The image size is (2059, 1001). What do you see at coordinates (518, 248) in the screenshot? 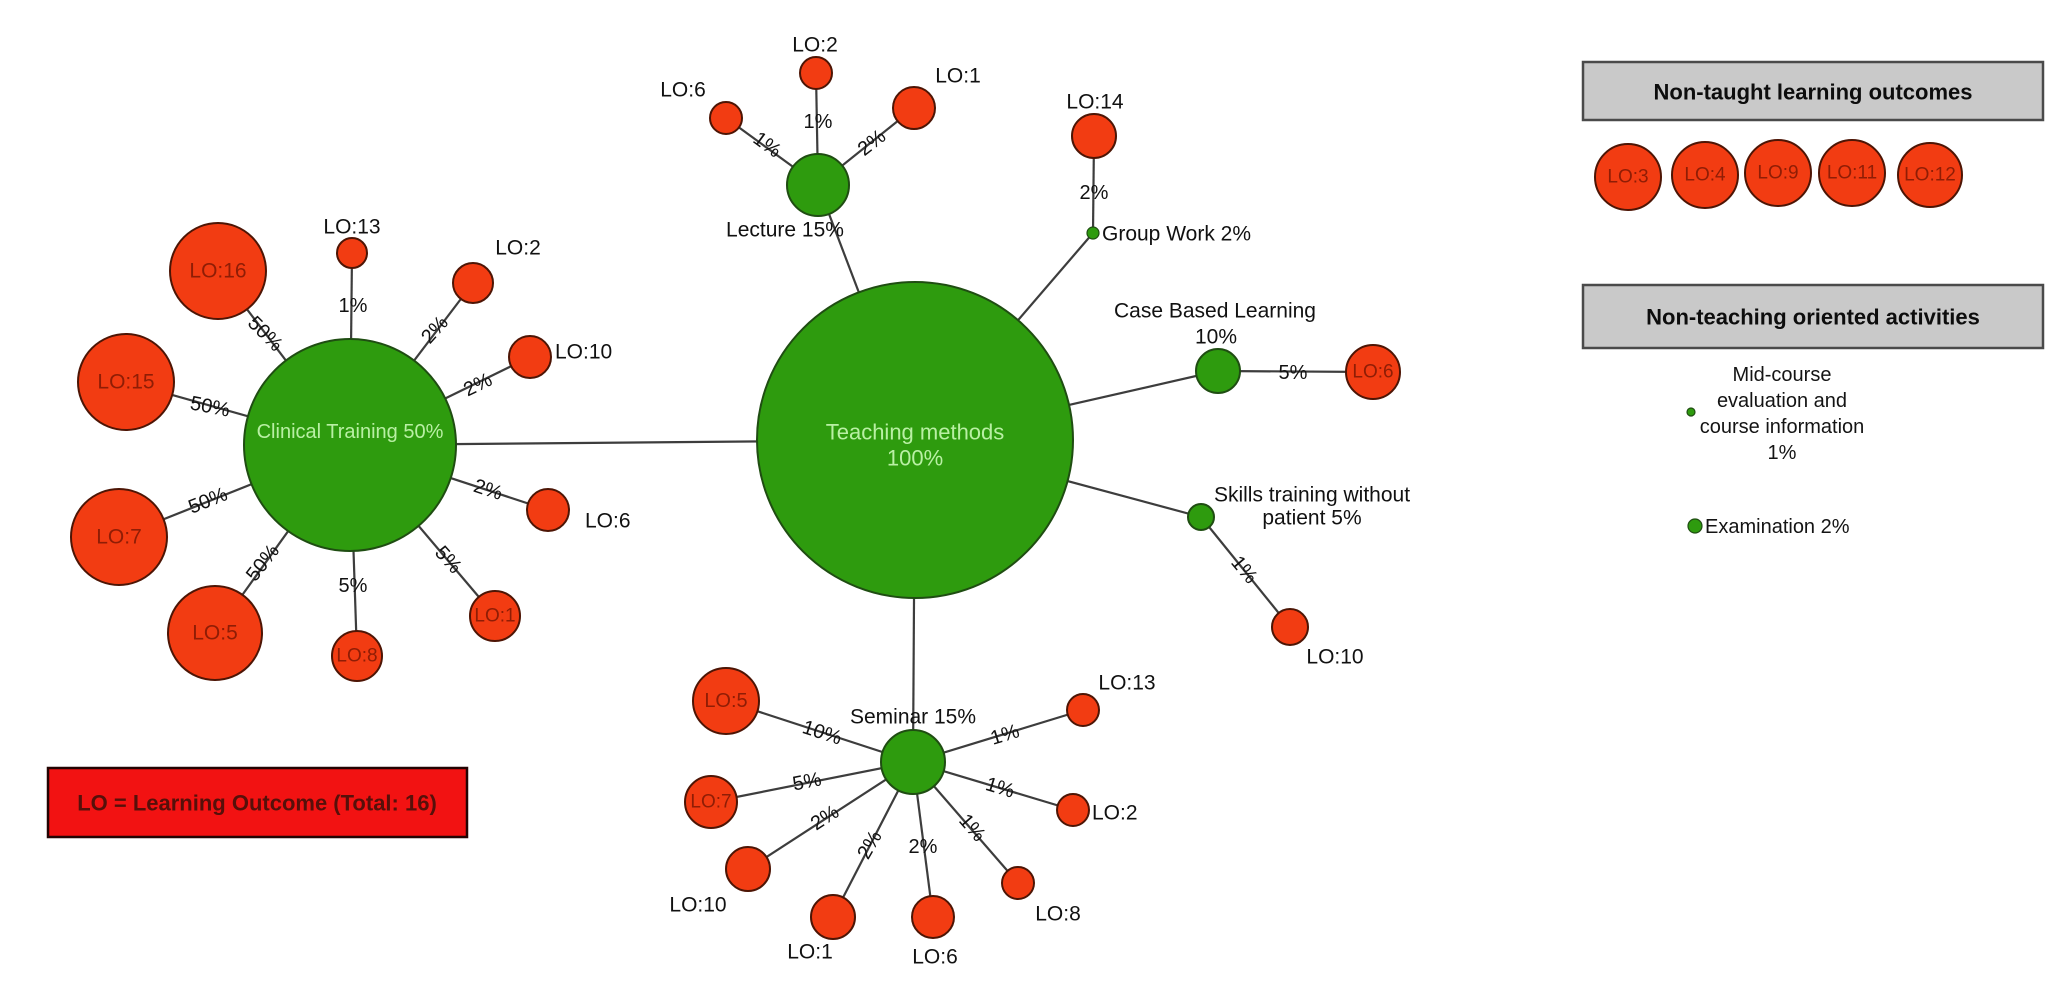
I see `float-label-12: LO:2` at bounding box center [518, 248].